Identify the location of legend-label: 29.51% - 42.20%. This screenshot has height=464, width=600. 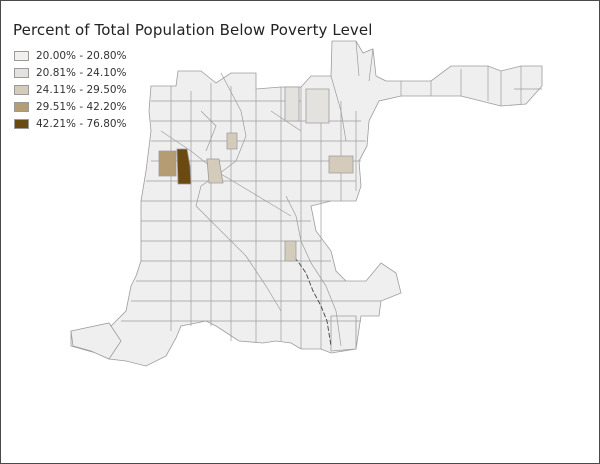
(81, 106).